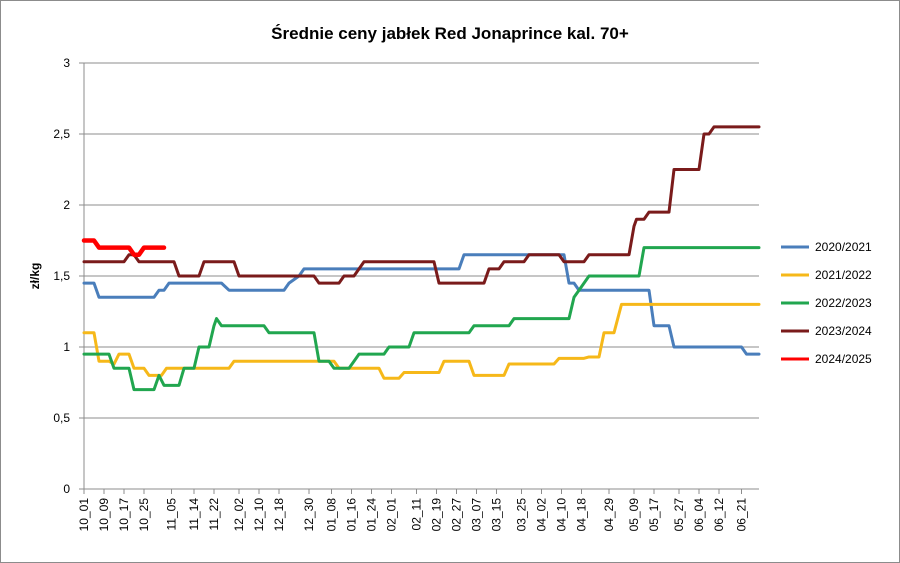 The image size is (900, 563). Describe the element at coordinates (699, 515) in the screenshot. I see `x-tick-label-28: 06_04` at that location.